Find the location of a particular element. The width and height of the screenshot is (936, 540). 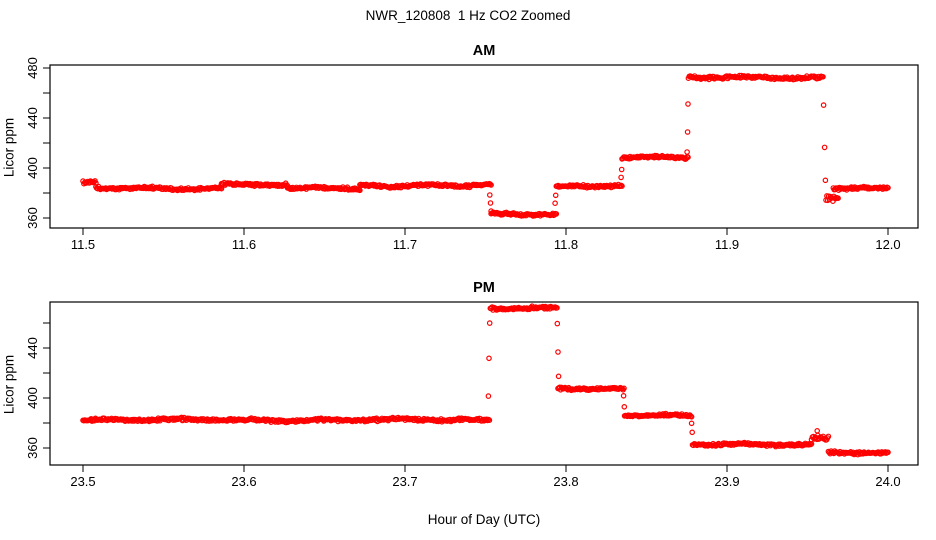

x-tick-label: 11.8 is located at coordinates (566, 244).